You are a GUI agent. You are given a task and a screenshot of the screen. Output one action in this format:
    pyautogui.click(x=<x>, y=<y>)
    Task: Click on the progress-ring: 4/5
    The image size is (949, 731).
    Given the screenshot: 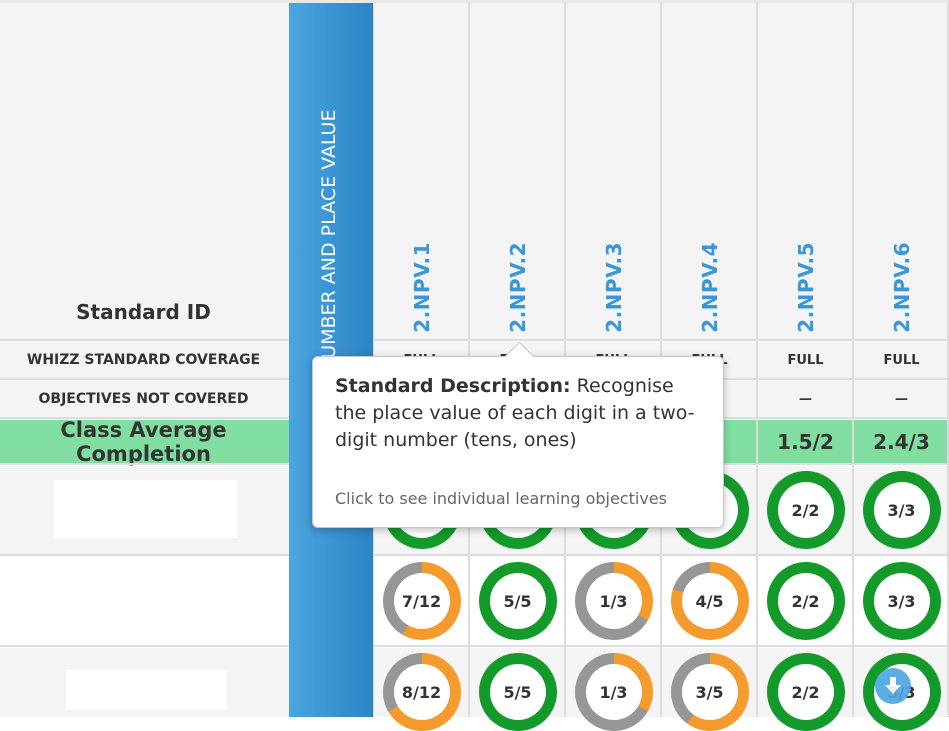 What is the action you would take?
    pyautogui.click(x=709, y=601)
    